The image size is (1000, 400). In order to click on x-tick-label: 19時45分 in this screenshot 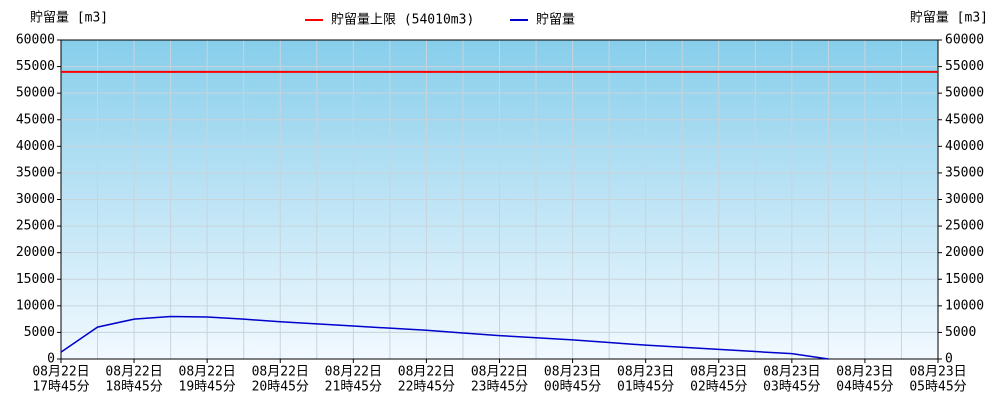, I will do `click(207, 387)`.